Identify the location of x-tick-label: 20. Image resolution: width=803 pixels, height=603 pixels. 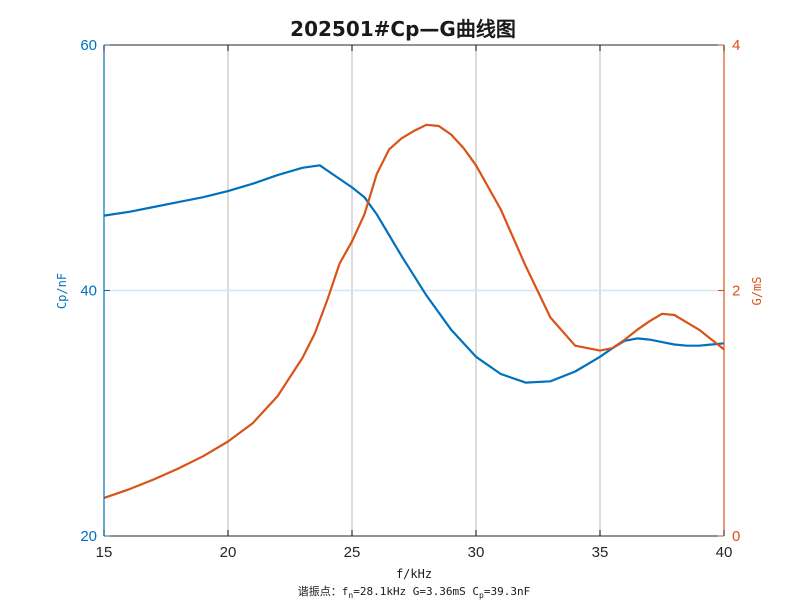
(228, 552).